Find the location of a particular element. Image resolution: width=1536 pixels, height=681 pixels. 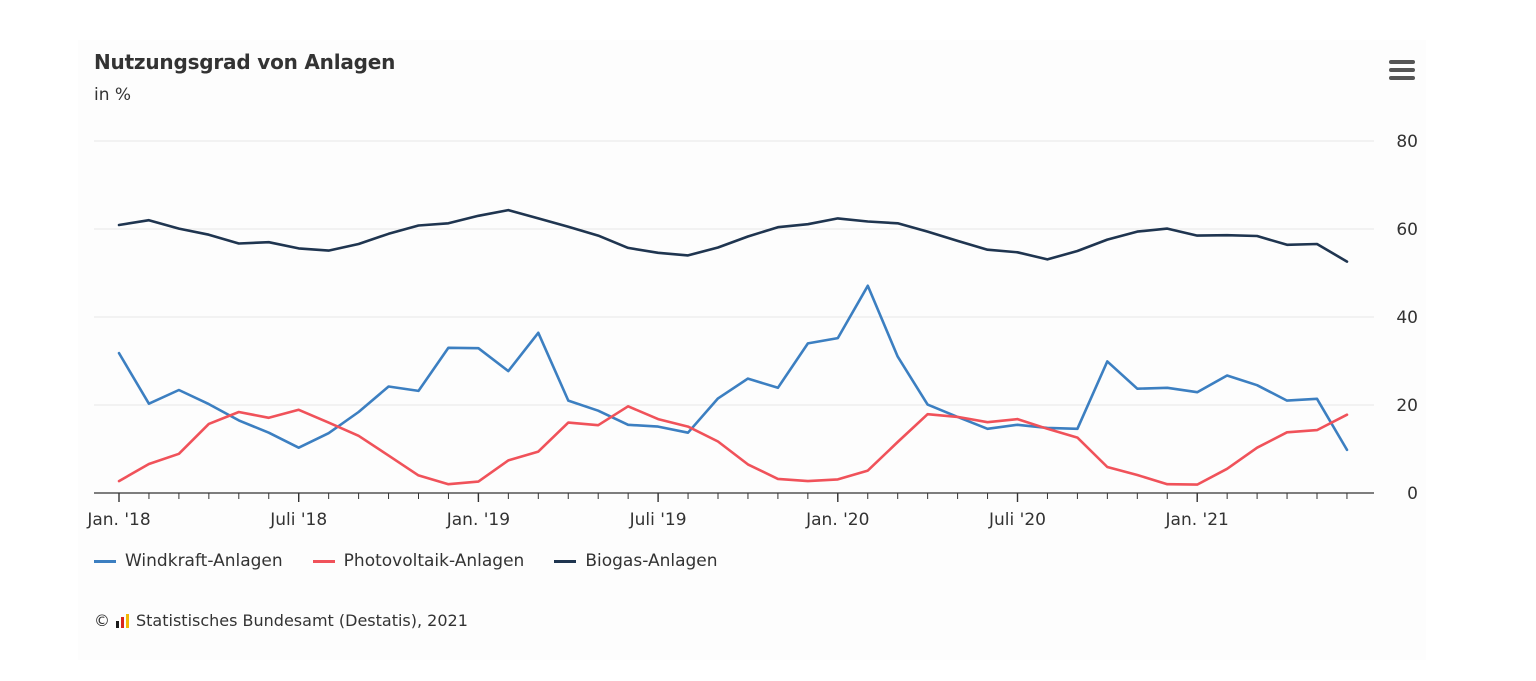

series-line-biogas-anlagen is located at coordinates (733, 235).